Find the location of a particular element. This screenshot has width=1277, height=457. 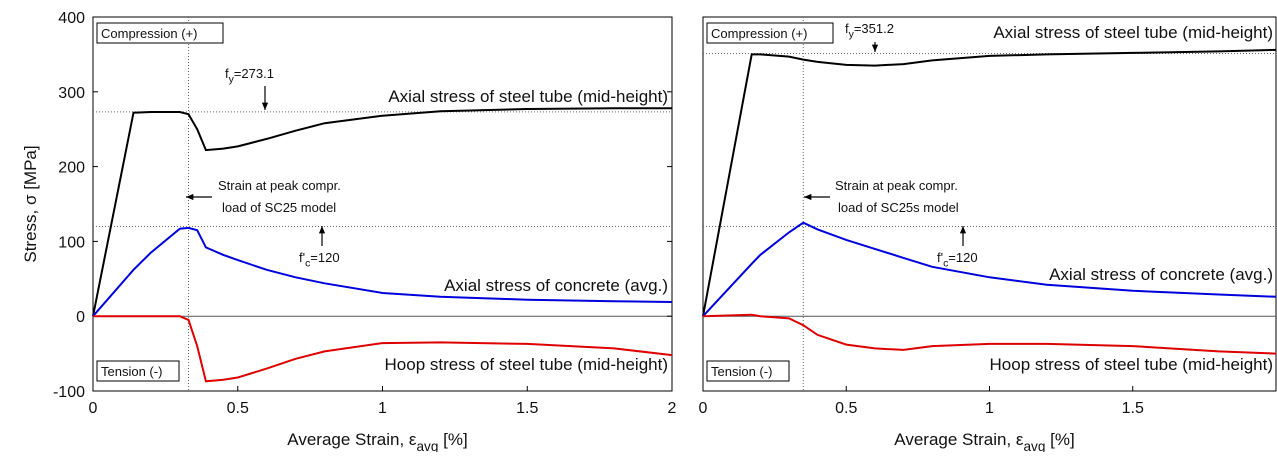

y-tick-label: 400 is located at coordinates (71, 18).